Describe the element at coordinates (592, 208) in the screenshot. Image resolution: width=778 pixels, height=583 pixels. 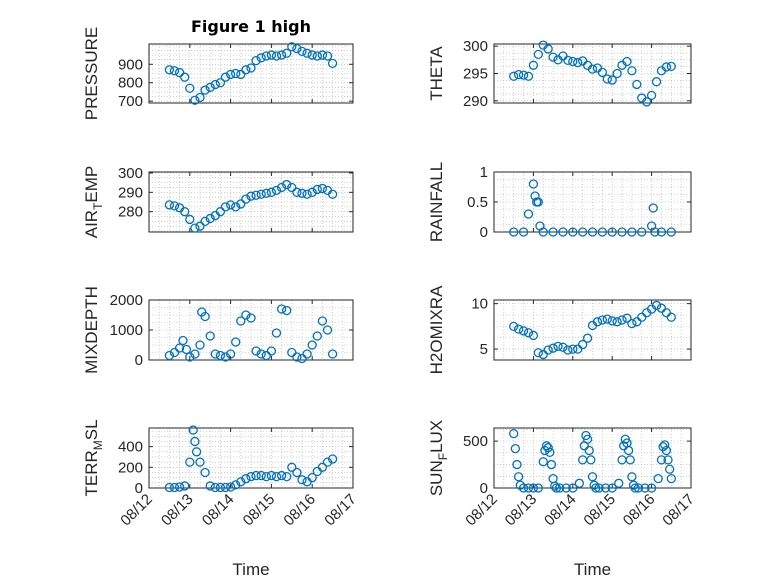
I see `series-markers` at that location.